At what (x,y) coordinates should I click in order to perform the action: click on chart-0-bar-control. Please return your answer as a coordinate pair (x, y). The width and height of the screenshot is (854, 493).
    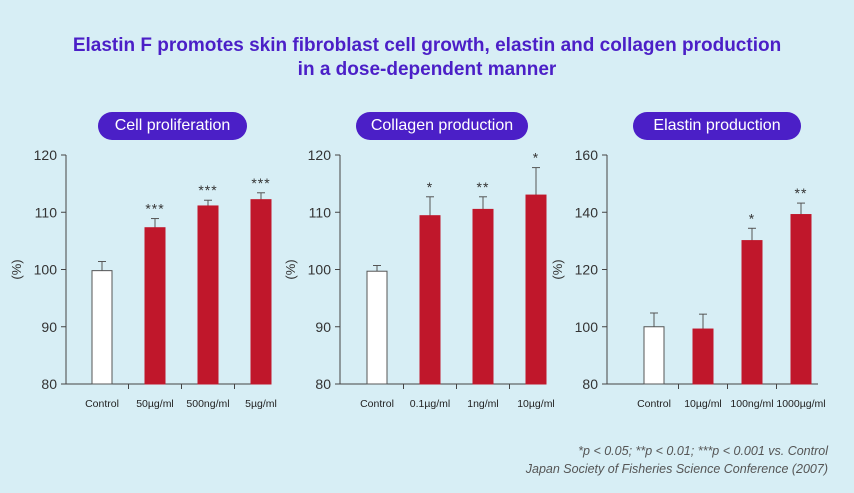
    Looking at the image, I should click on (102, 327).